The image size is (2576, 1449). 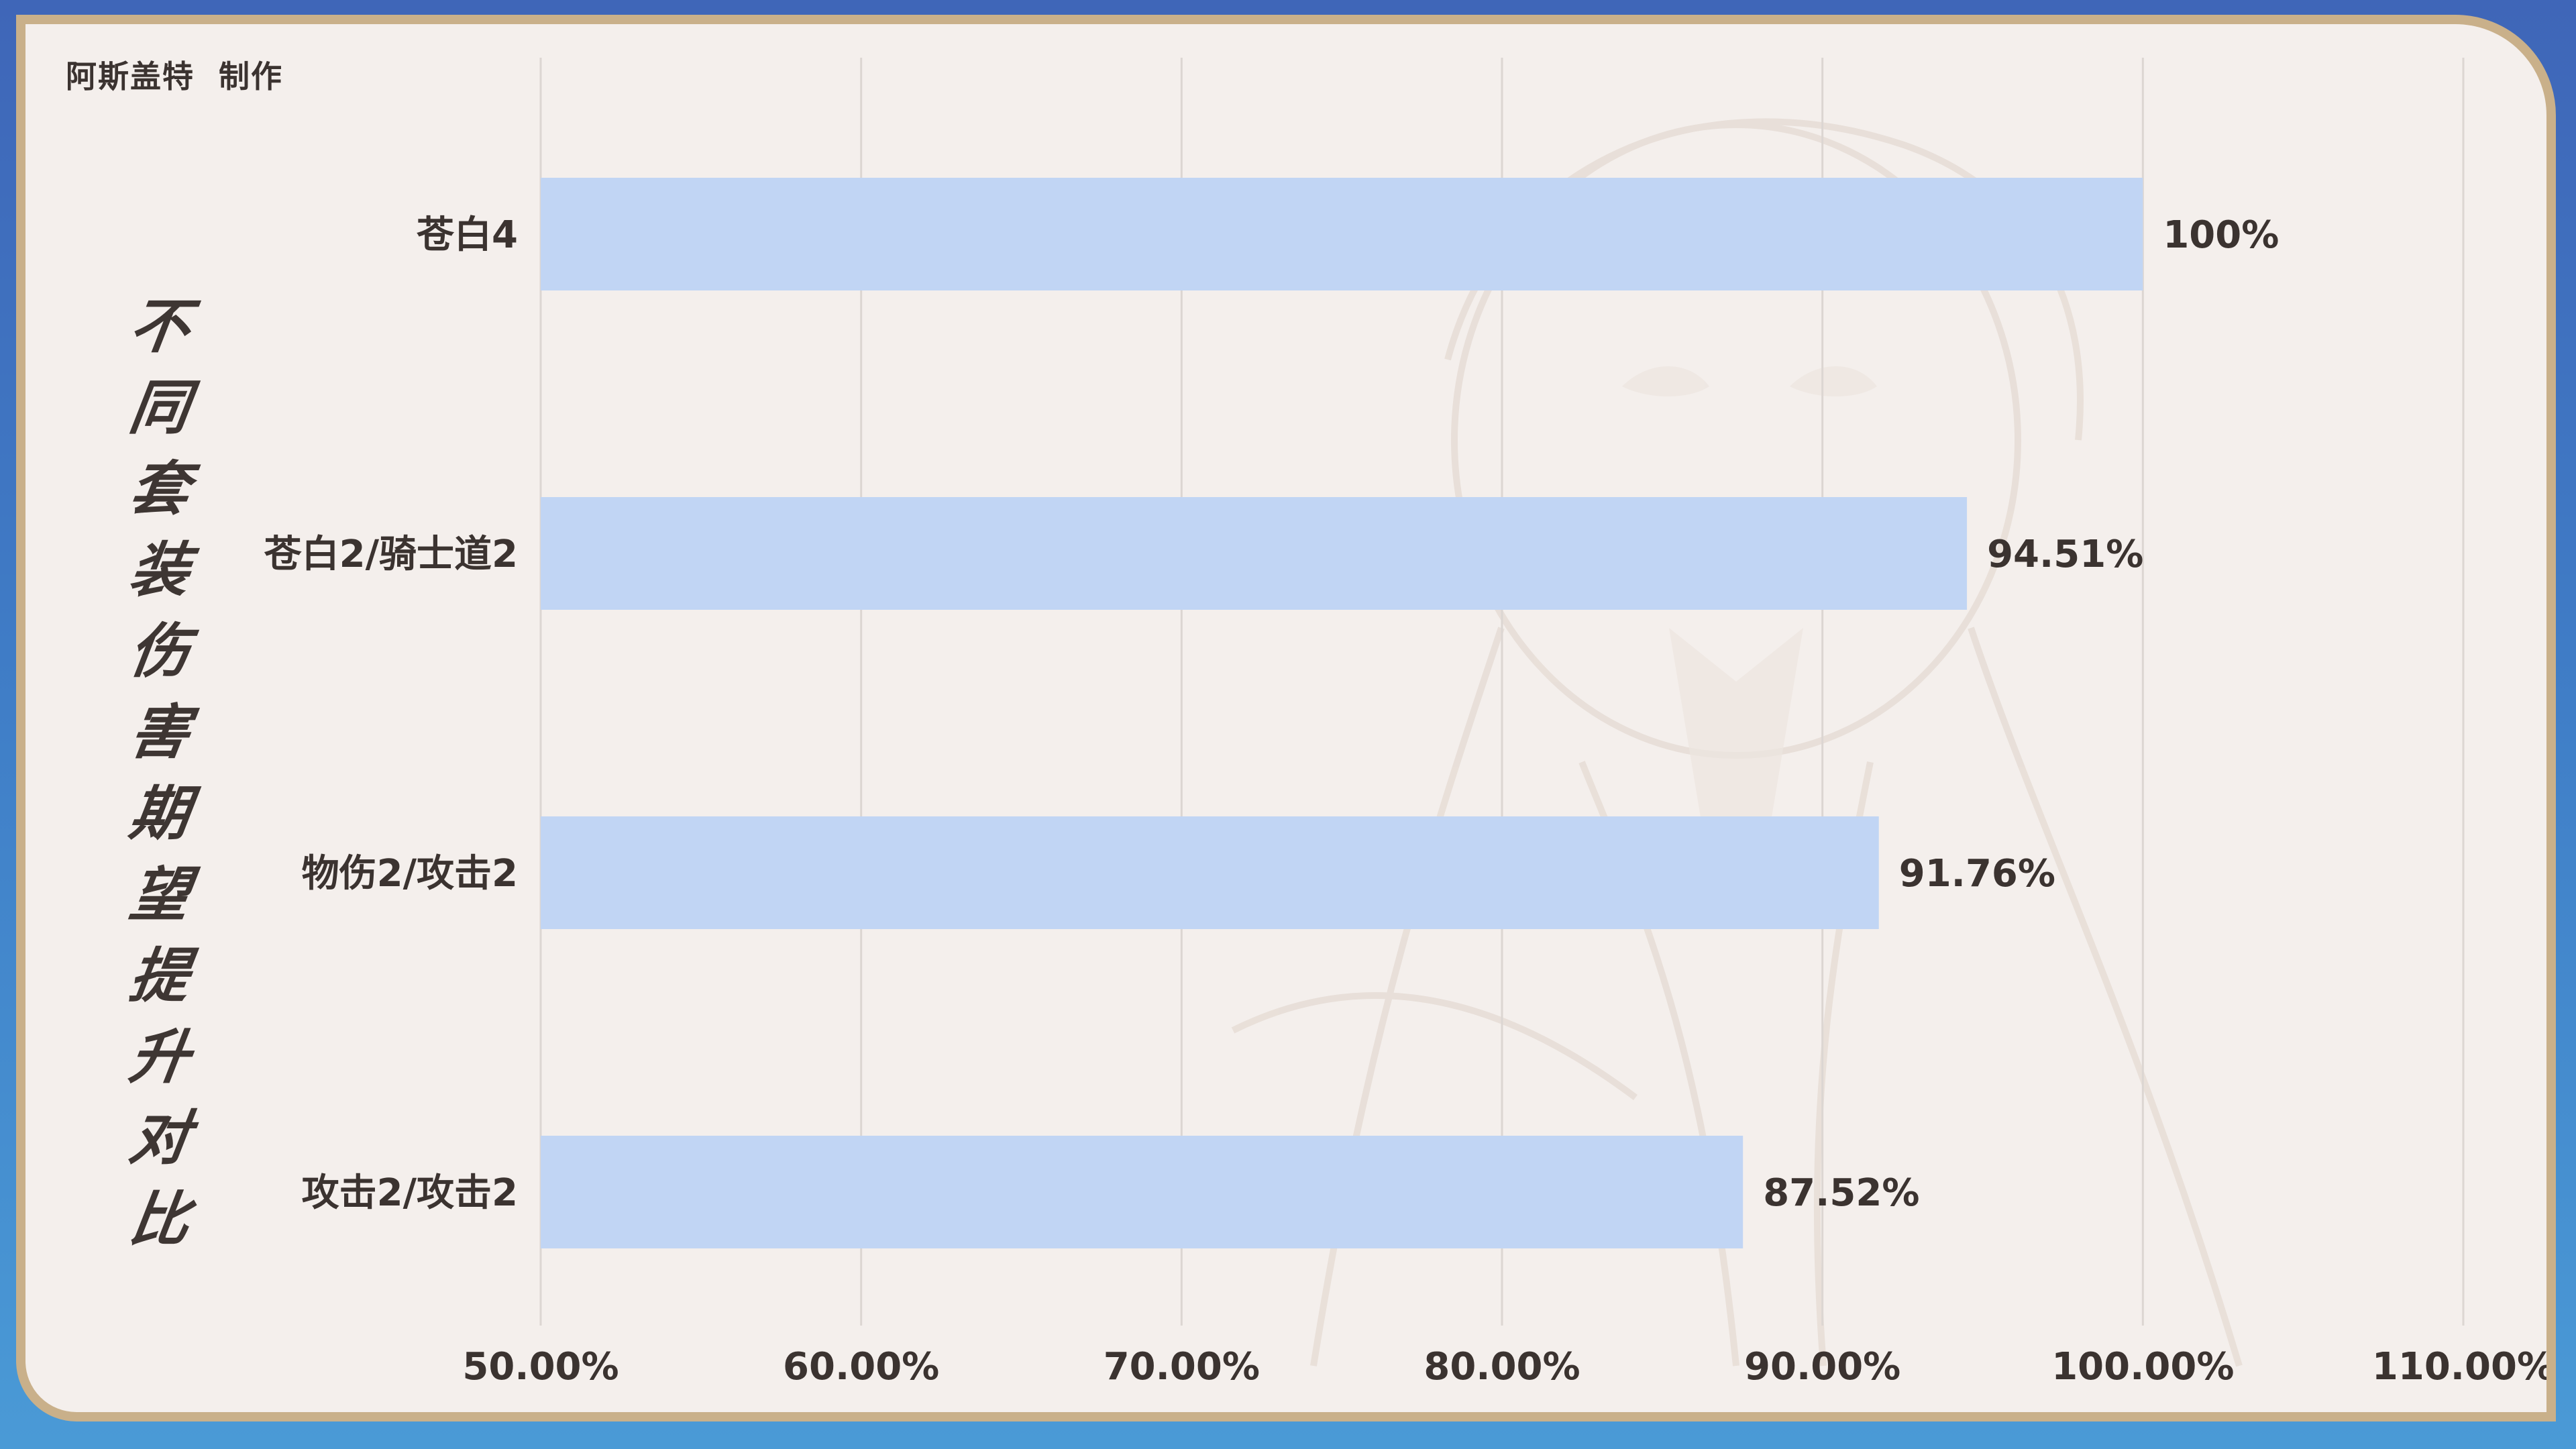 What do you see at coordinates (391, 554) in the screenshot?
I see `category-label: 苍白2/骑士道2` at bounding box center [391, 554].